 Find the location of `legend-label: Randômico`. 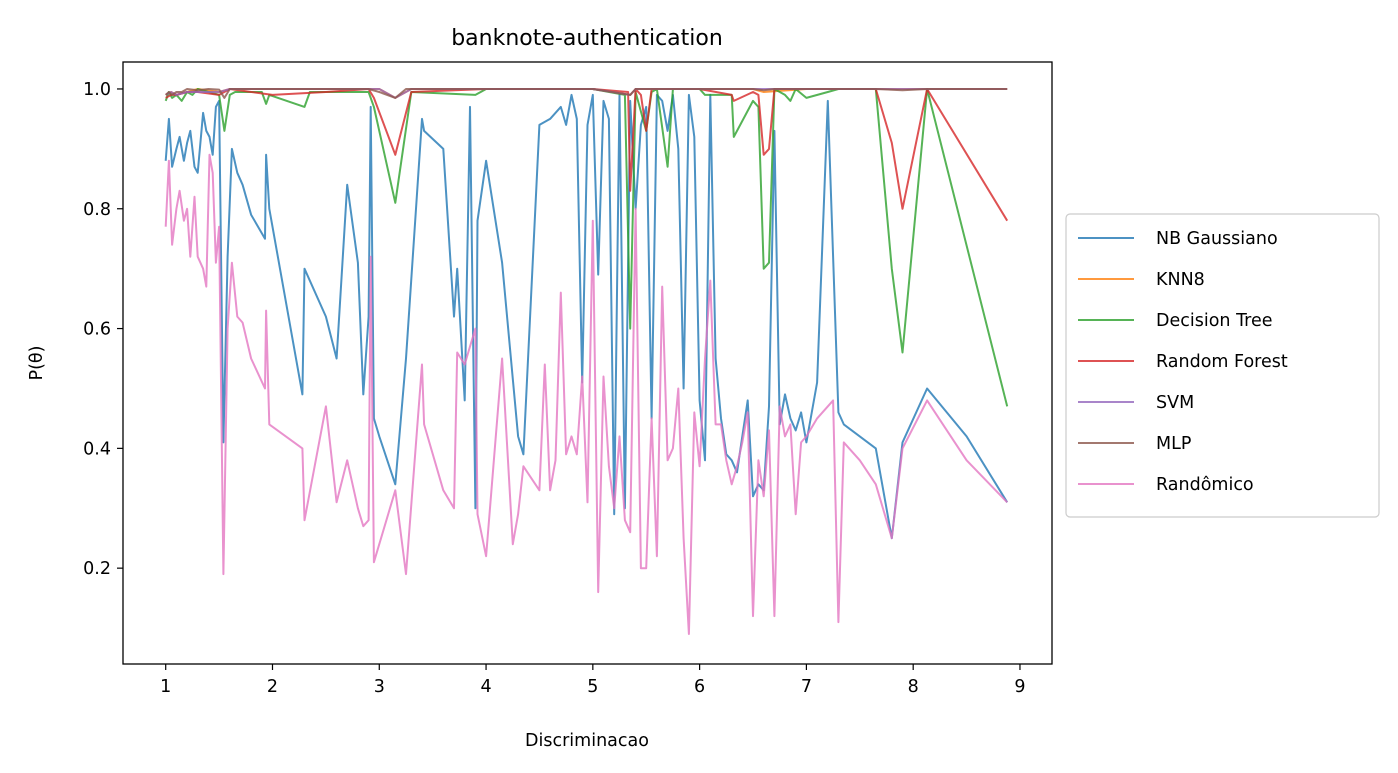

legend-label: Randômico is located at coordinates (1205, 485).